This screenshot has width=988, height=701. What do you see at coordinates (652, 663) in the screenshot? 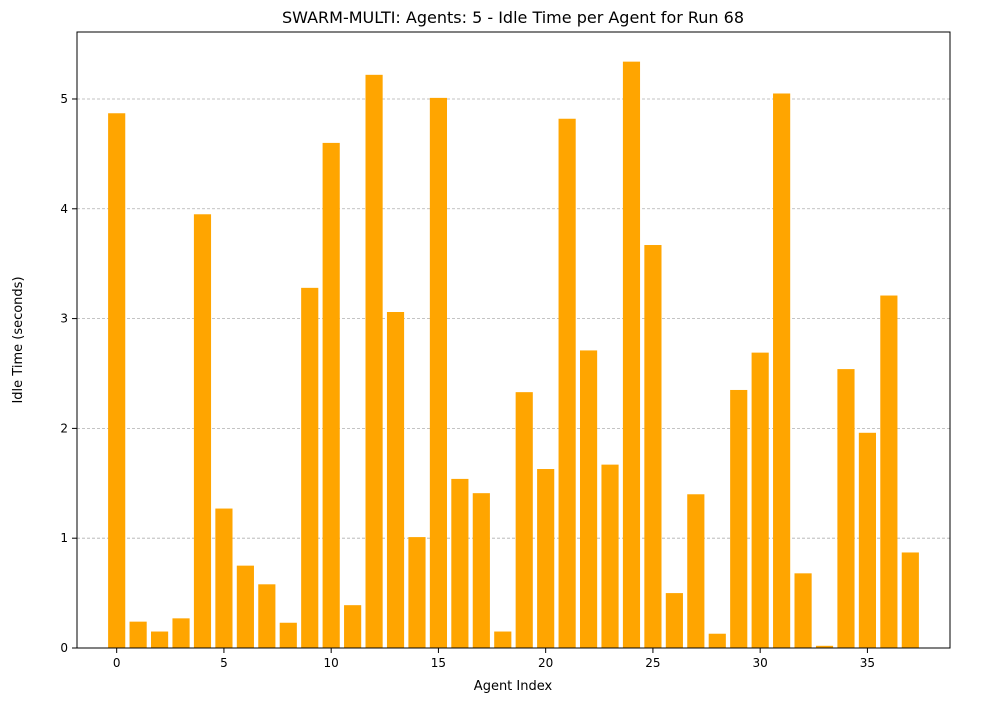
I see `x-tick-label: 25` at bounding box center [652, 663].